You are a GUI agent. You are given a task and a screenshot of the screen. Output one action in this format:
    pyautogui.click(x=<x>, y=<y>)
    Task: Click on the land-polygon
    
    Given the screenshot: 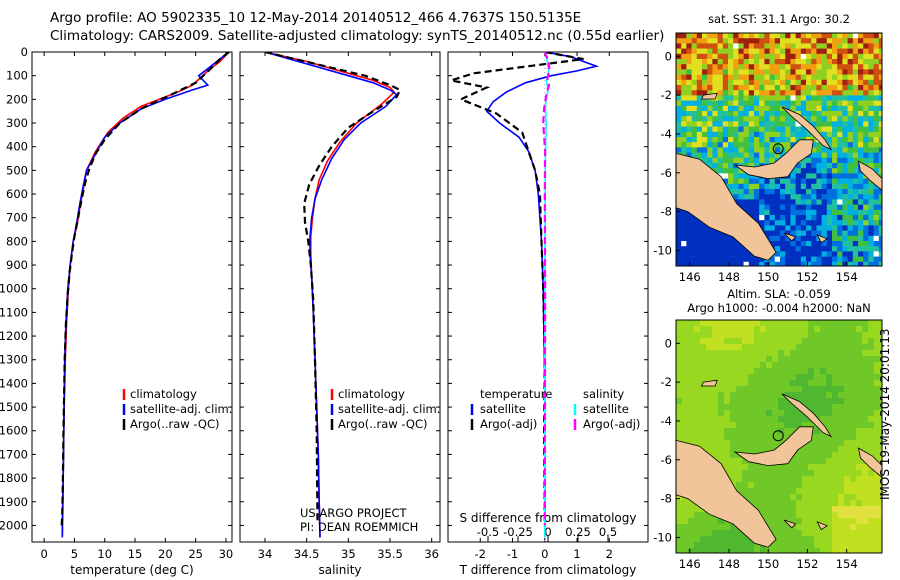 What is the action you would take?
    pyautogui.click(x=790, y=524)
    